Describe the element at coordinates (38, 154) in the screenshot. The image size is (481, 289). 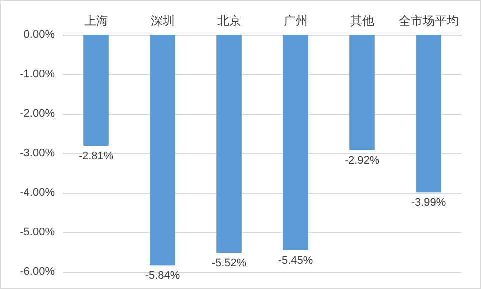
I see `y-tick-label: -3.00%` at that location.